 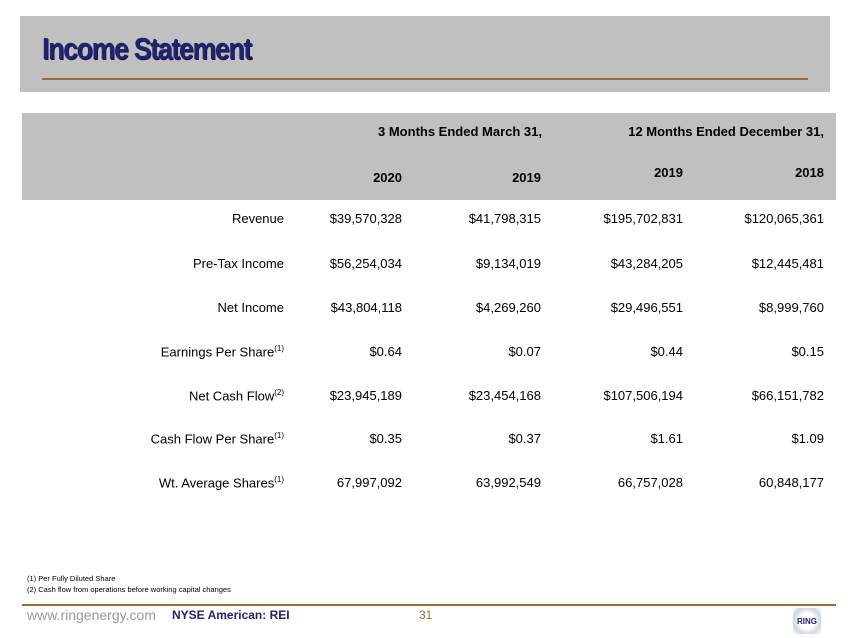 What do you see at coordinates (807, 621) in the screenshot?
I see `ring-logo: RING` at bounding box center [807, 621].